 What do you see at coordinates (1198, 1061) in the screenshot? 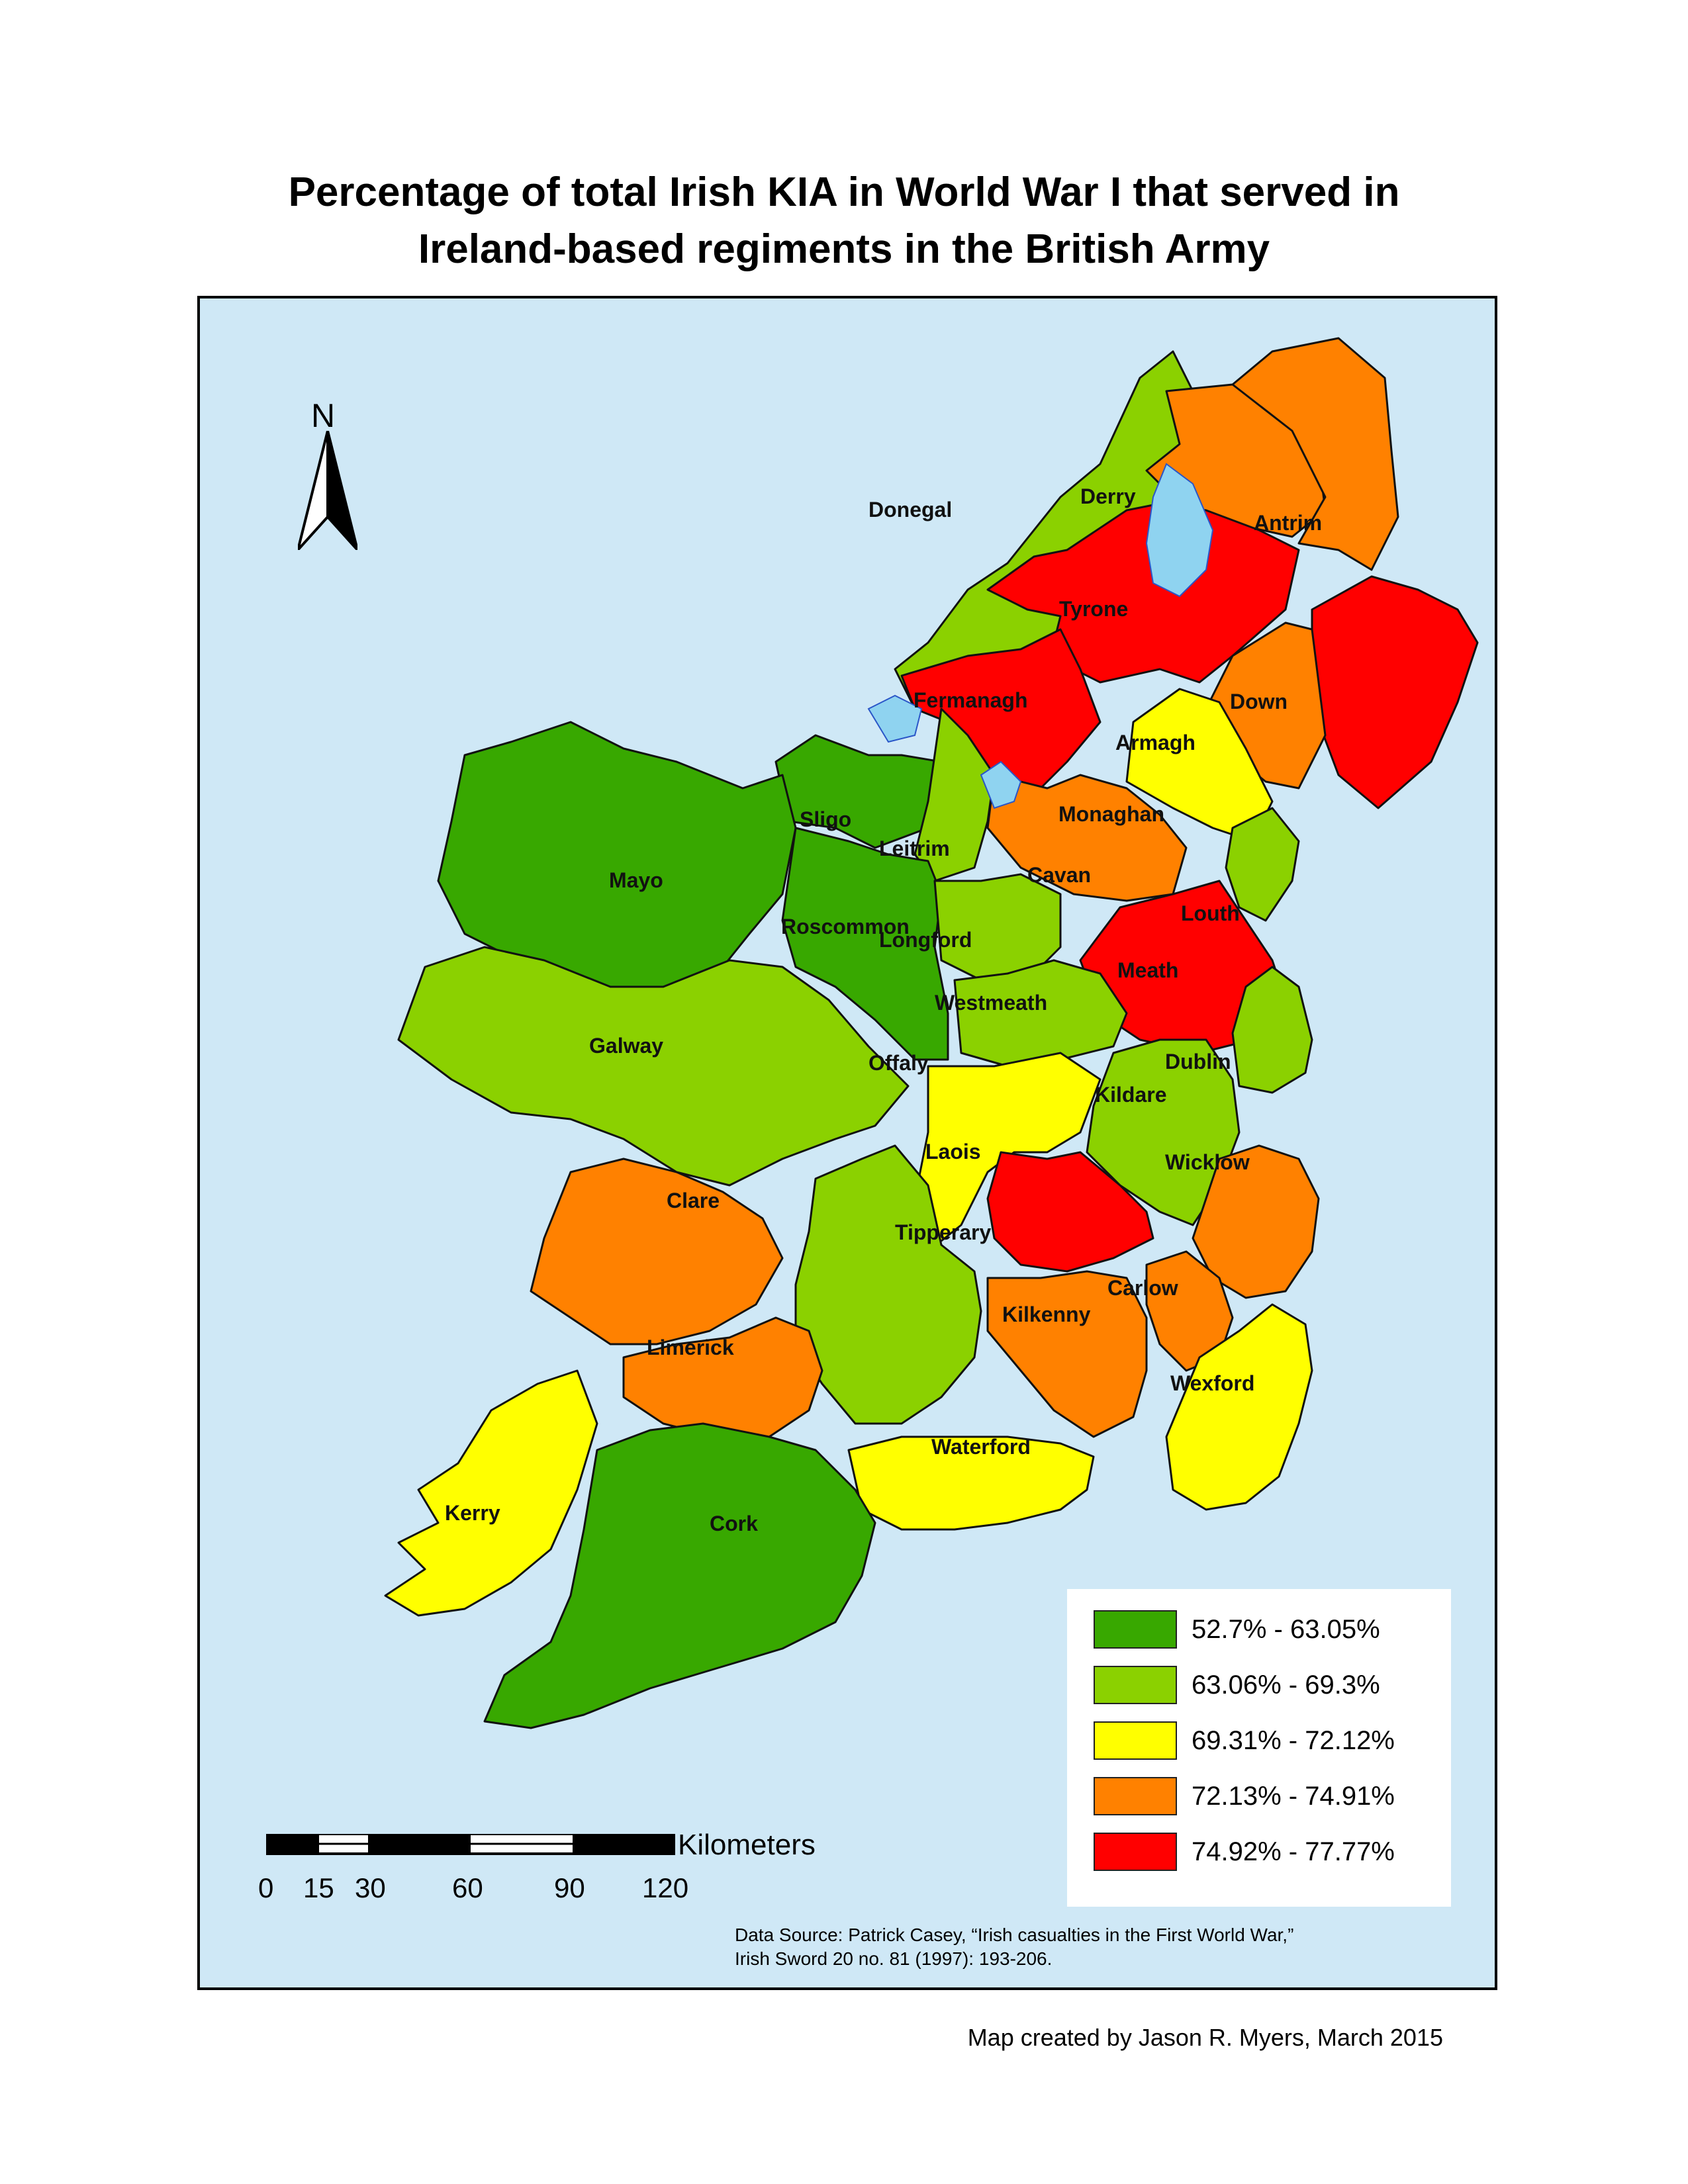
I see `county-label-dublin: Dublin` at bounding box center [1198, 1061].